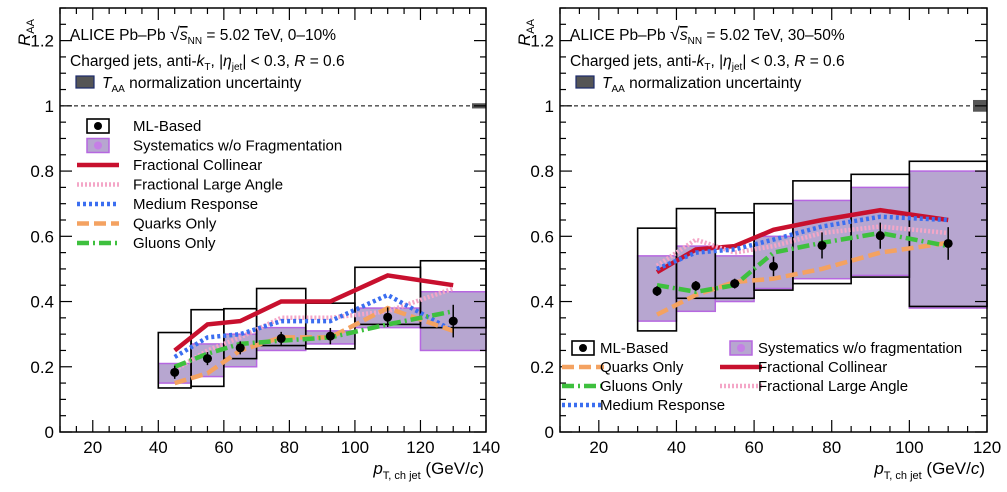 This screenshot has height=492, width=1007. I want to click on curve-gluons-only, so click(802, 262).